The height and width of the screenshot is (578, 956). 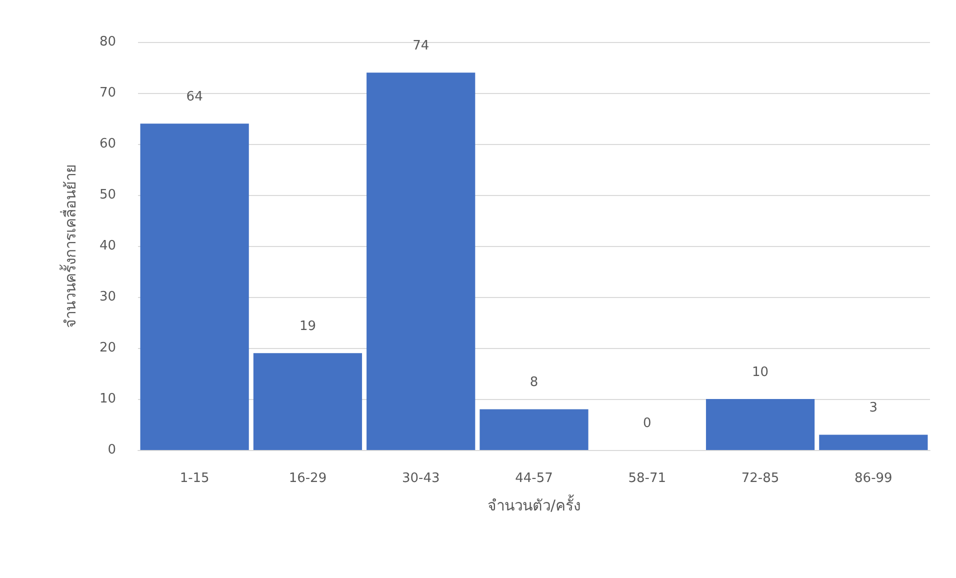 What do you see at coordinates (873, 478) in the screenshot?
I see `x-tick-label: 86-99` at bounding box center [873, 478].